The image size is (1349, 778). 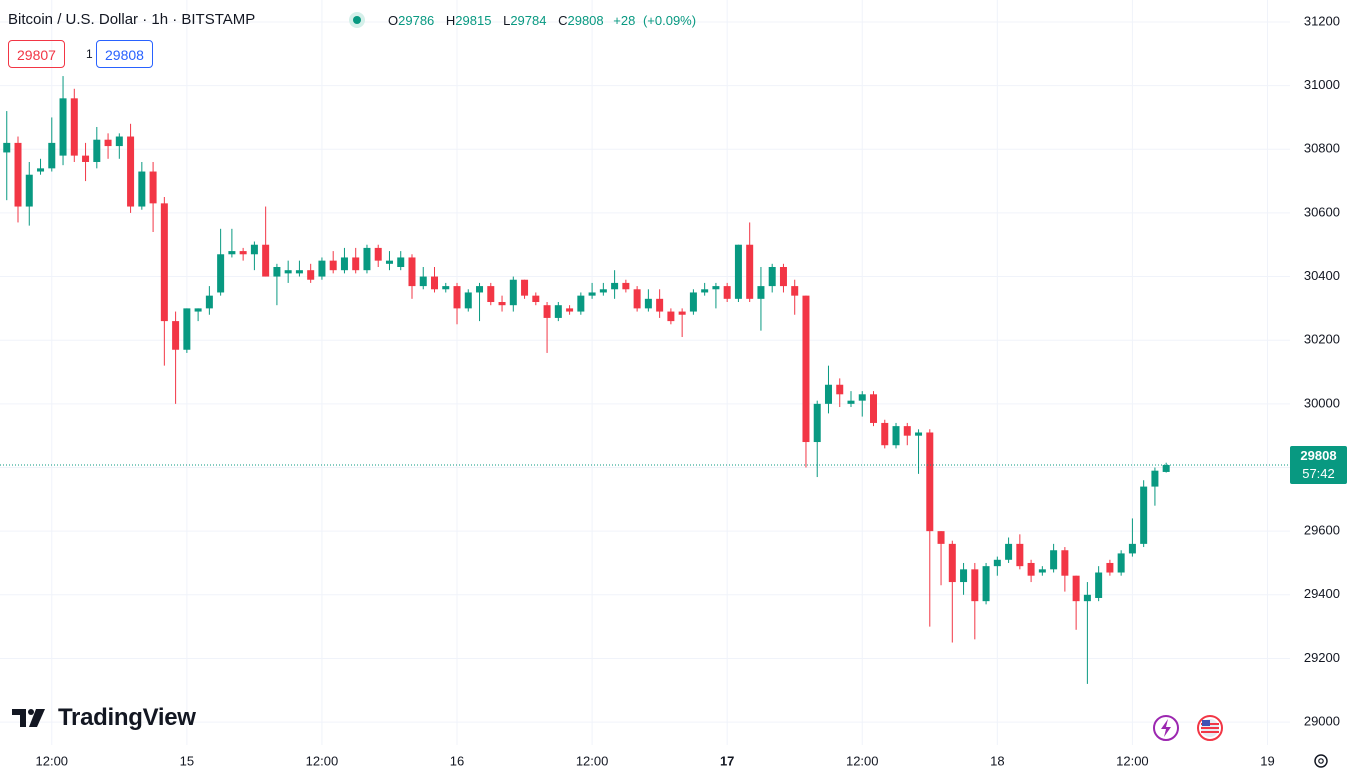 What do you see at coordinates (1318, 455) in the screenshot?
I see `last-price: 29808` at bounding box center [1318, 455].